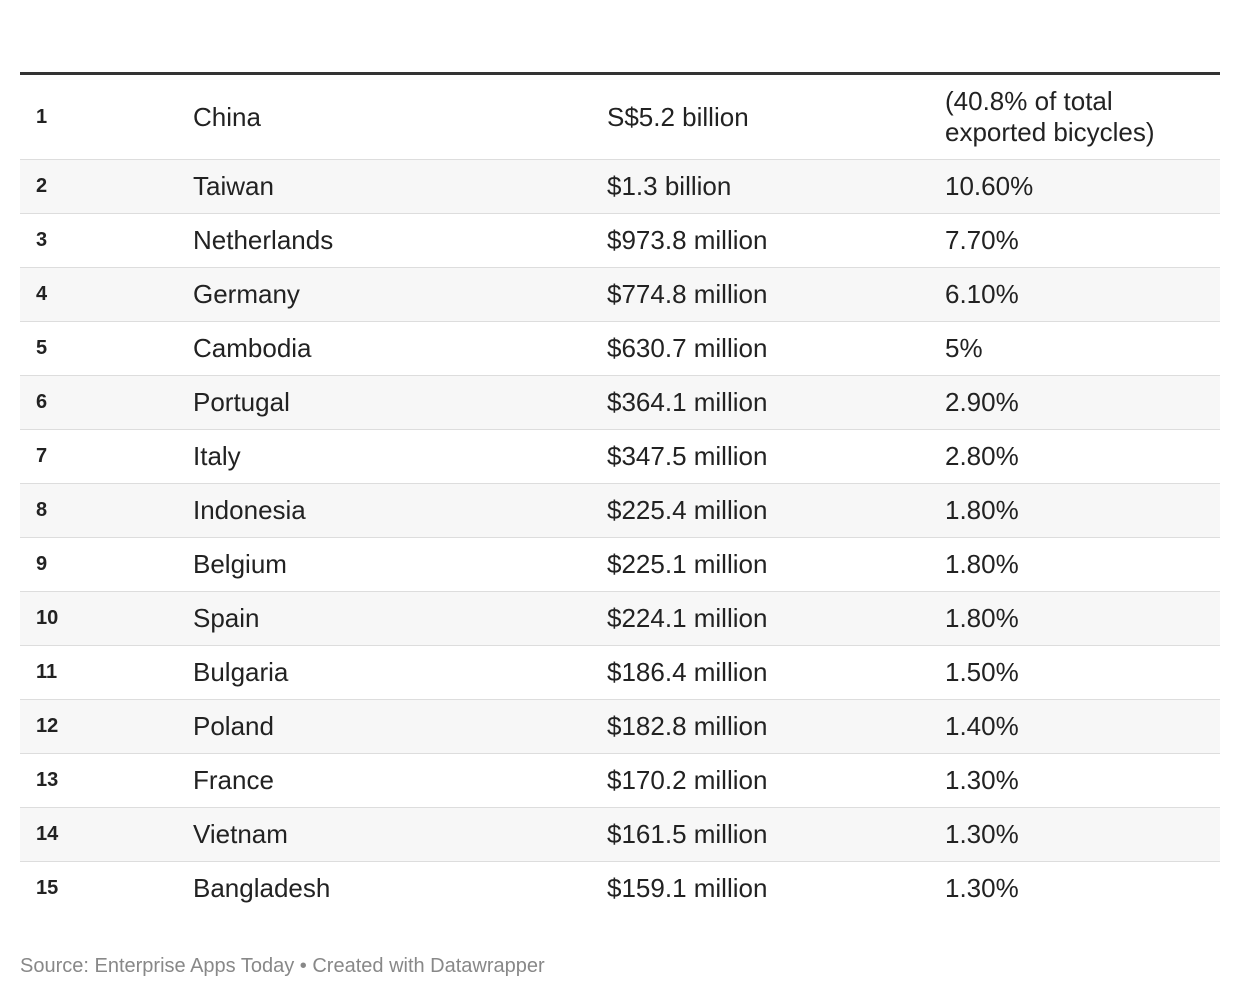  What do you see at coordinates (400, 294) in the screenshot?
I see `country-cell: Germany` at bounding box center [400, 294].